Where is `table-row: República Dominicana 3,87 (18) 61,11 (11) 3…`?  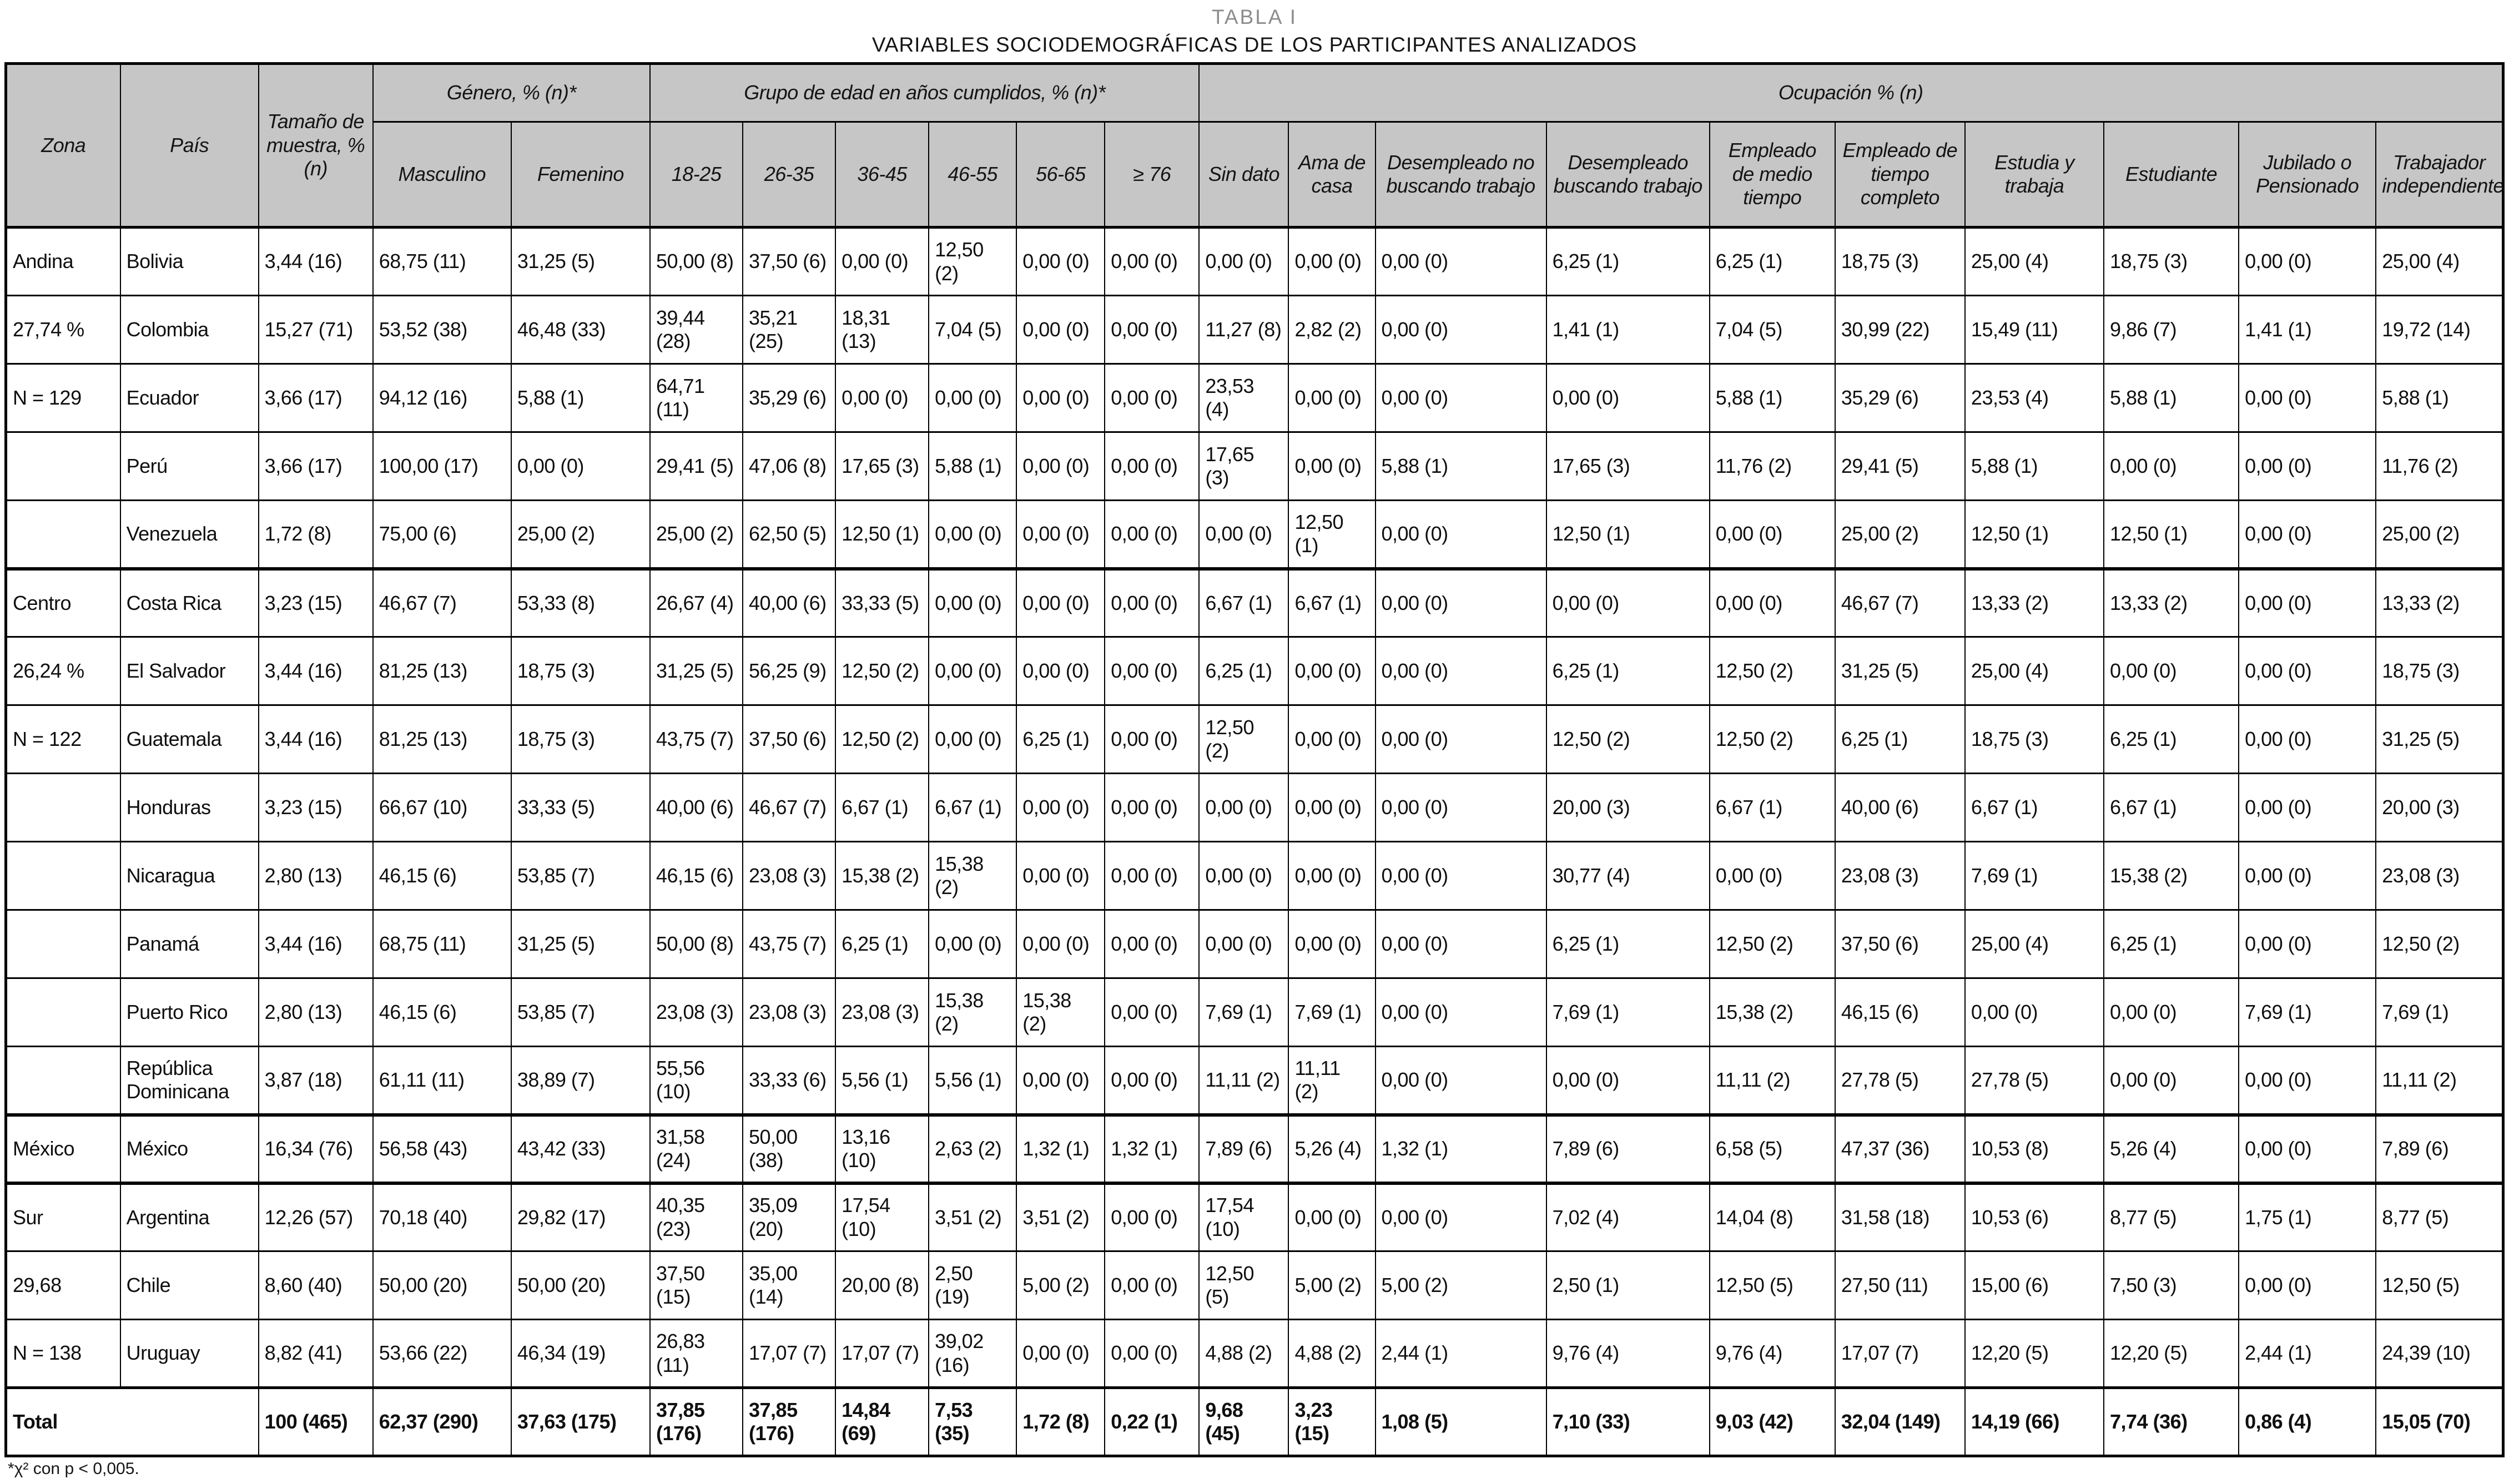 table-row: República Dominicana 3,87 (18) 61,11 (11) 3… is located at coordinates (1254, 1080).